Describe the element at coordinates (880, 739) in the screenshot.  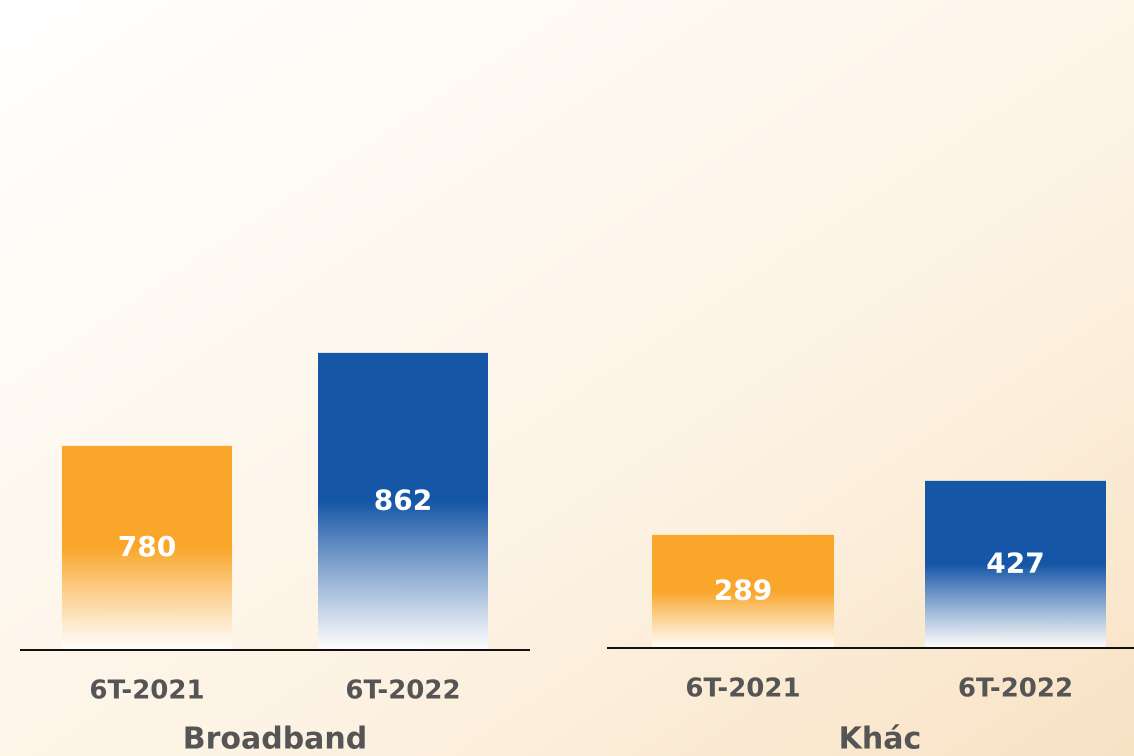
I see `chart-title: Khác` at that location.